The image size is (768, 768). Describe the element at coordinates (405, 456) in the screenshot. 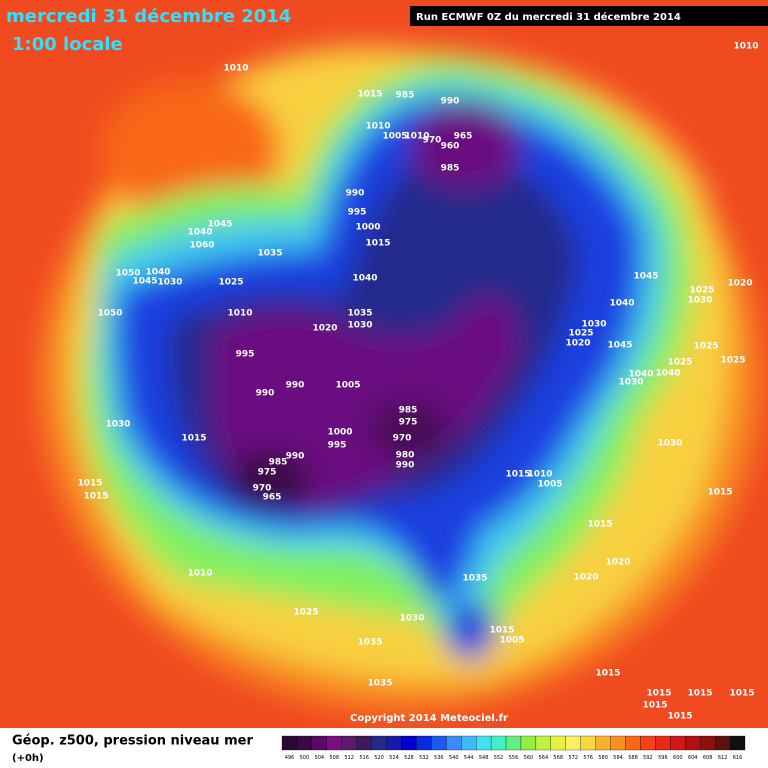

I see `isobar-label: 980` at that location.